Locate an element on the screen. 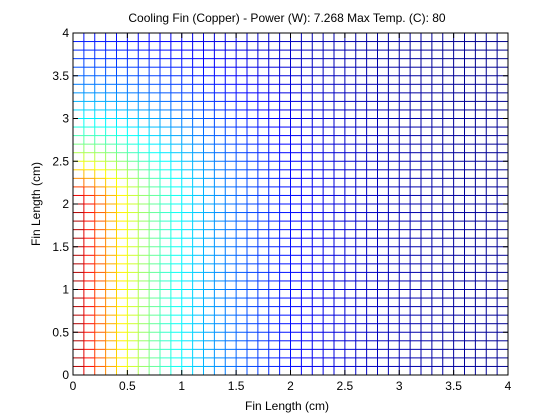 The height and width of the screenshot is (420, 560). y-tick-label: 2.5 is located at coordinates (60, 161).